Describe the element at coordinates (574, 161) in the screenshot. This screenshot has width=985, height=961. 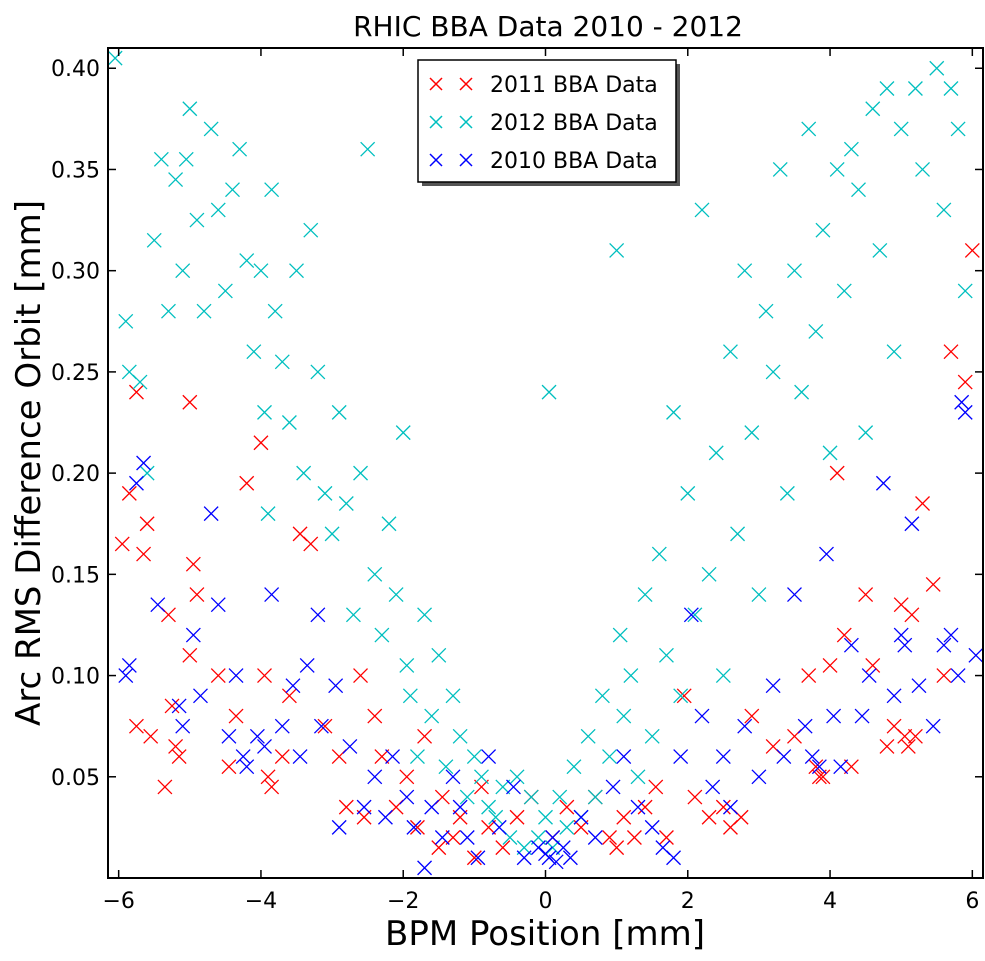
I see `legend-label: 2010 BBA Data` at that location.